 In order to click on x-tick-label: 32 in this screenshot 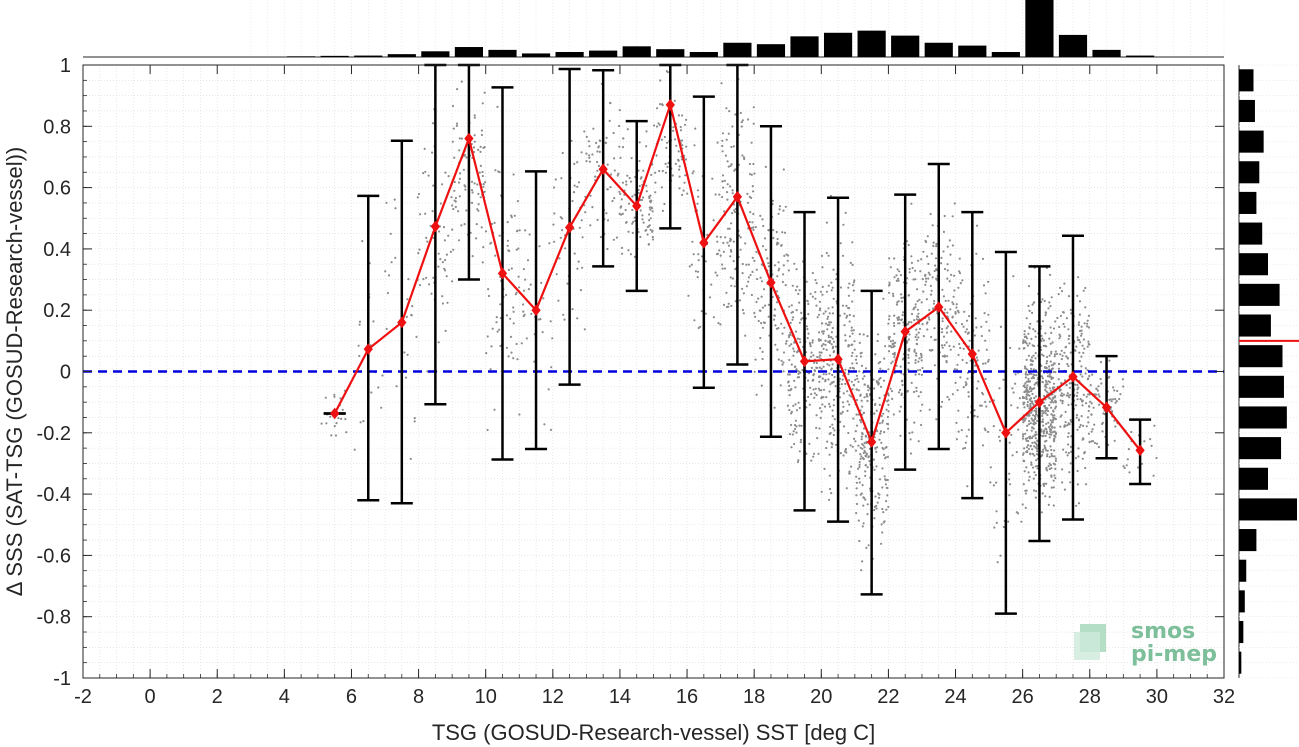, I will do `click(1224, 697)`.